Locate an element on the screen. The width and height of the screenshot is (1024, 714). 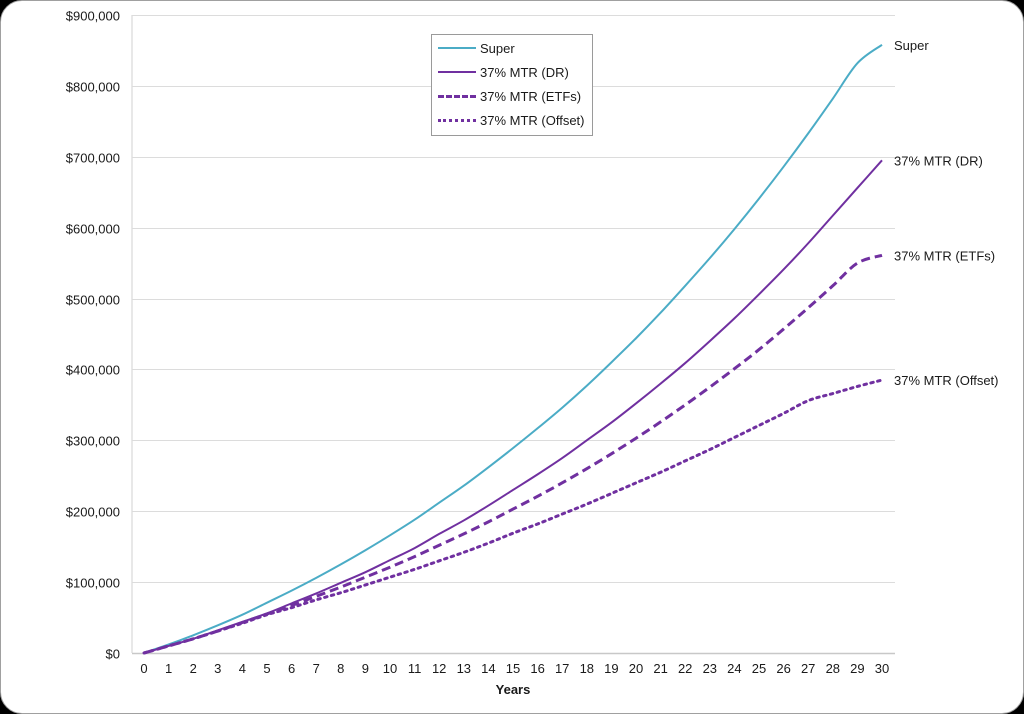
x-tick-label: 2 is located at coordinates (193, 668).